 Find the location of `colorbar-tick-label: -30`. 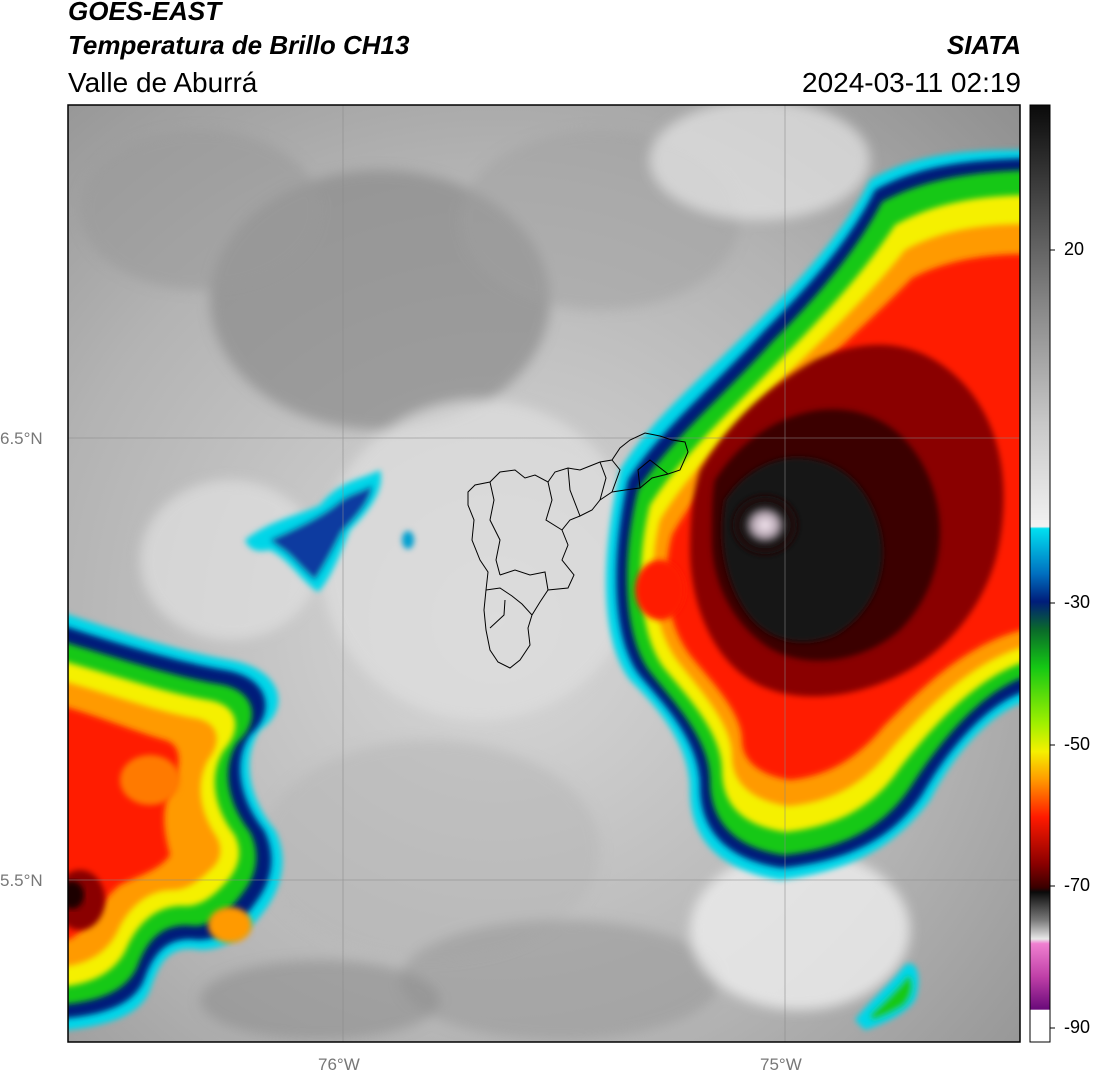

colorbar-tick-label: -30 is located at coordinates (1077, 602).